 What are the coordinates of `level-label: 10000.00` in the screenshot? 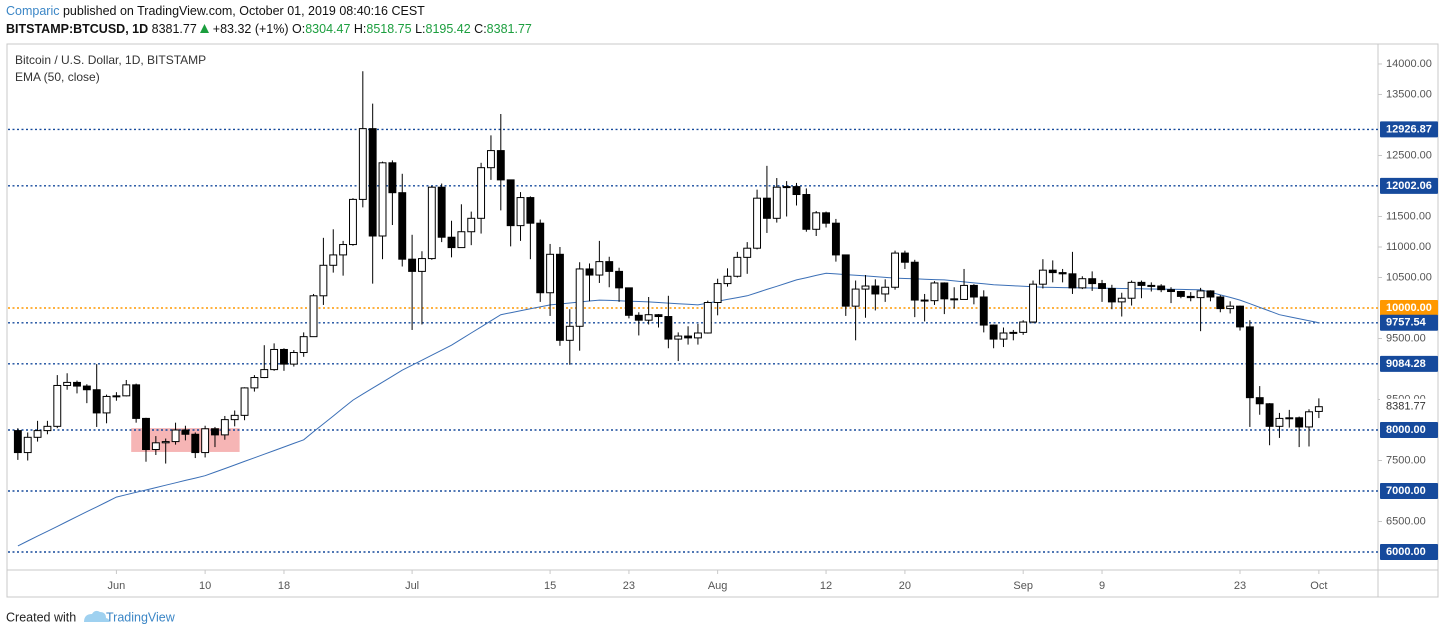 It's located at (1409, 308).